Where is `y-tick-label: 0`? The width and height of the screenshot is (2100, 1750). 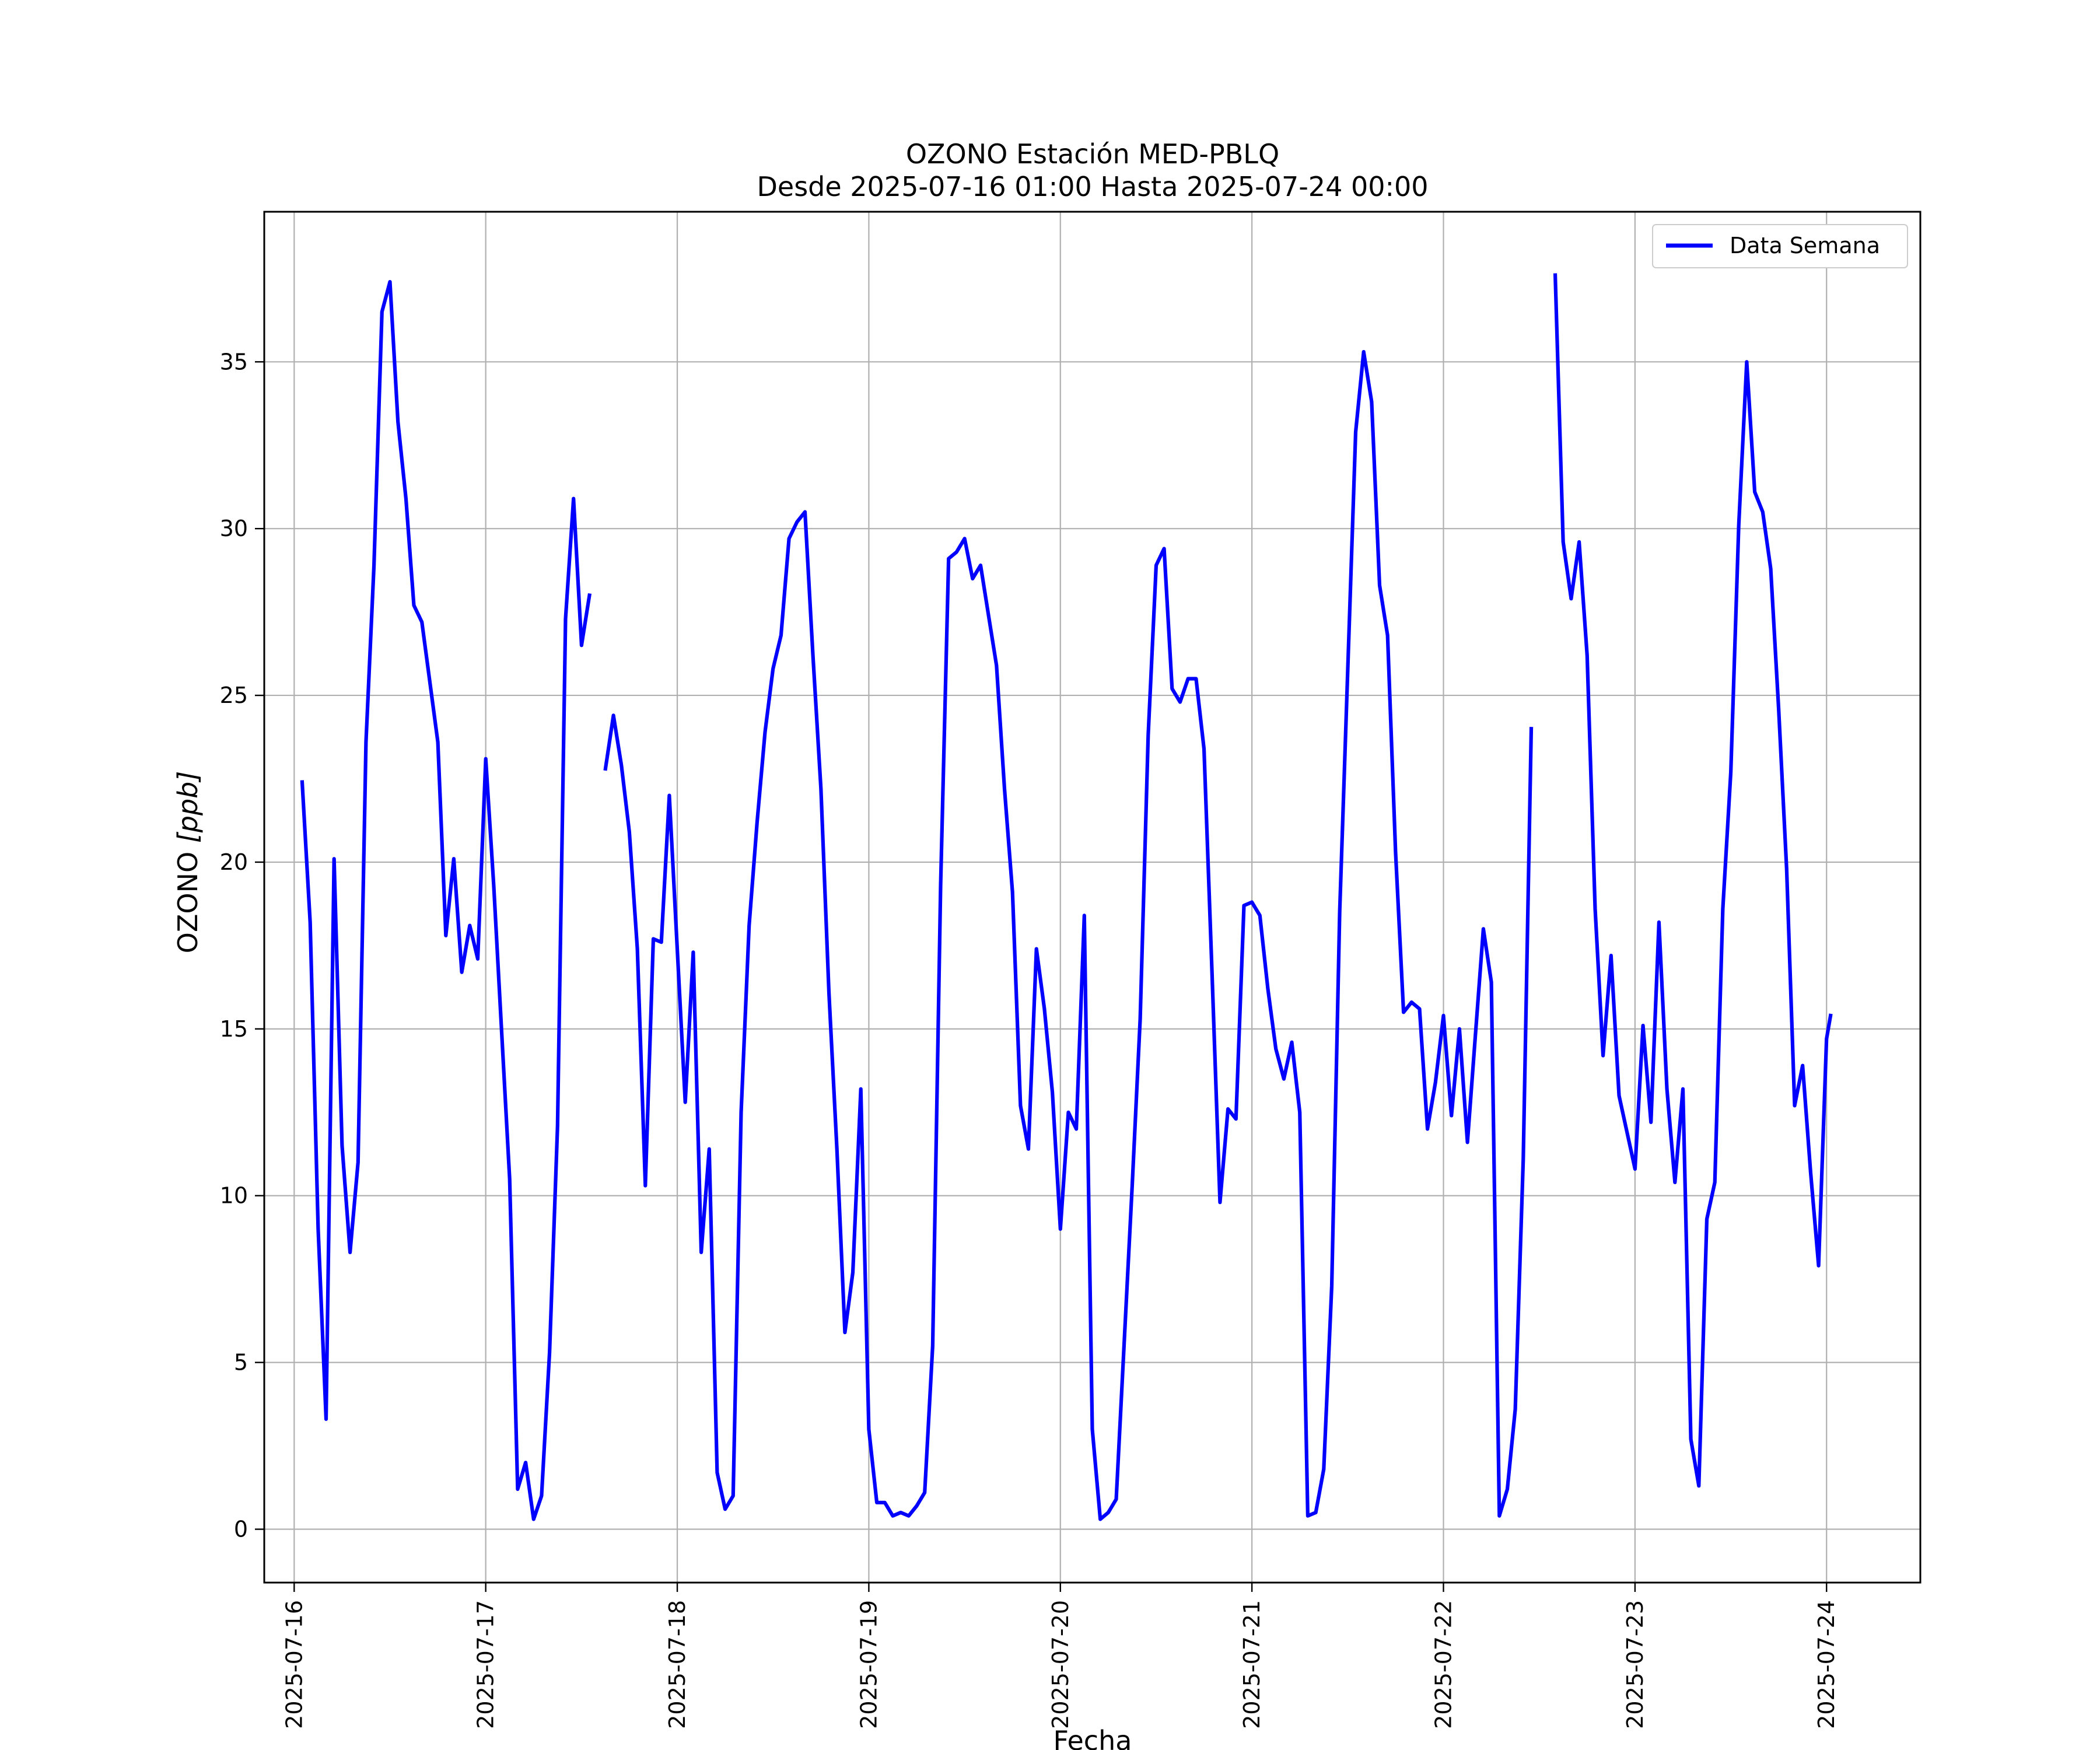 y-tick-label: 0 is located at coordinates (241, 1529).